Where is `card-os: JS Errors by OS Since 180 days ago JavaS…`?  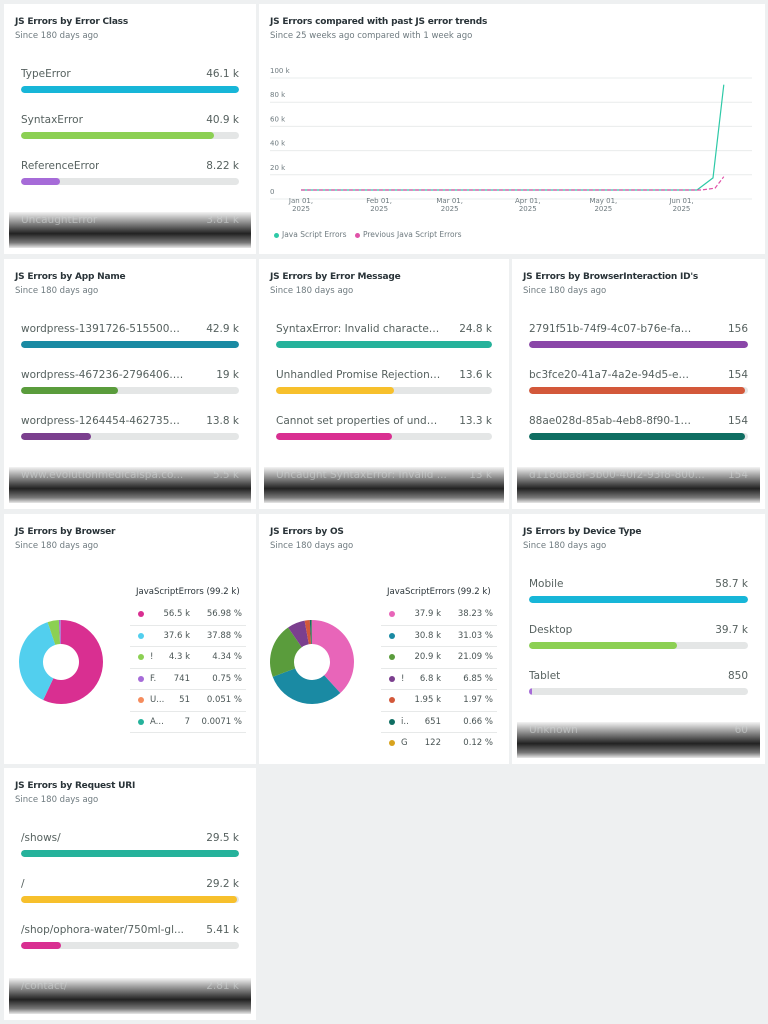 card-os: JS Errors by OS Since 180 days ago JavaS… is located at coordinates (384, 639).